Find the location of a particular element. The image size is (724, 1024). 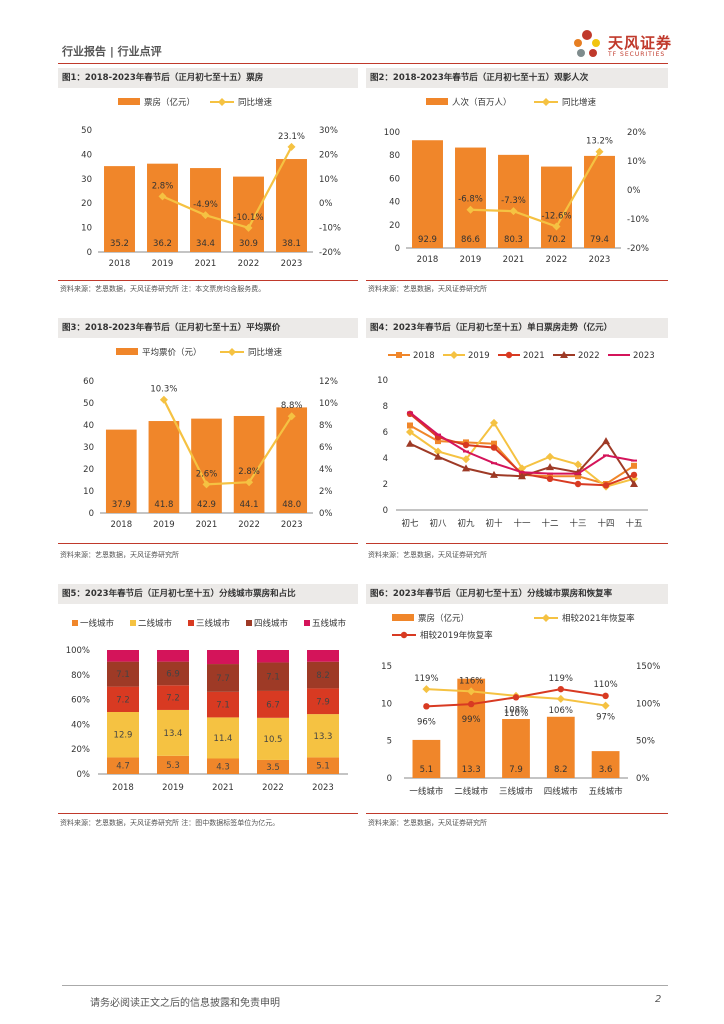

y2-tick-label: 20% is located at coordinates (636, 133).